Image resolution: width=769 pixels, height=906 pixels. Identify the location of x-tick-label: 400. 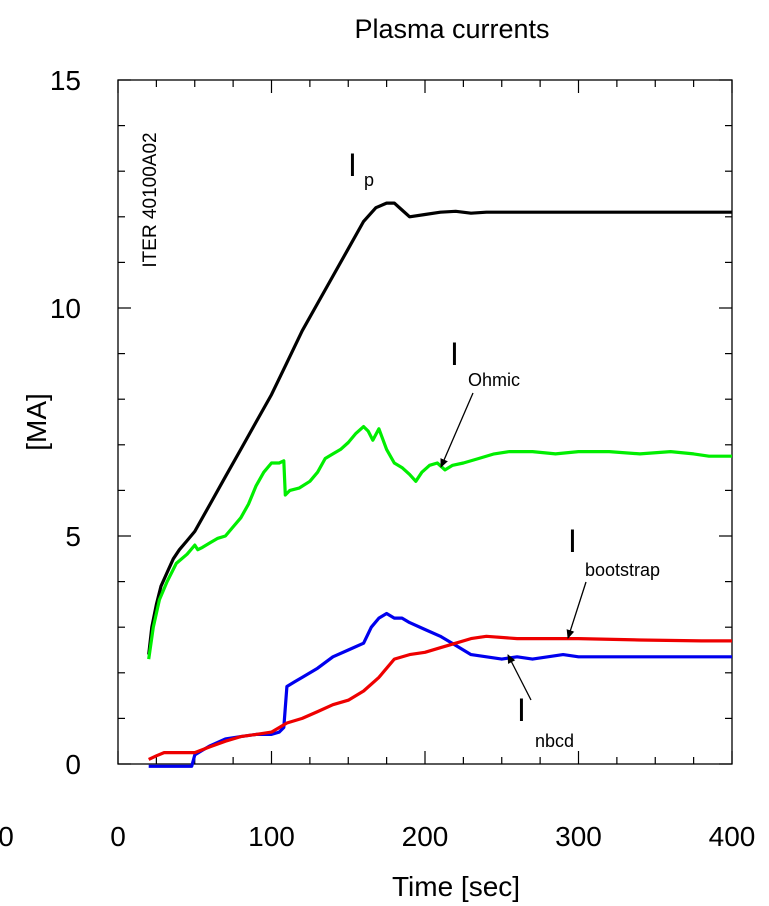
(732, 836).